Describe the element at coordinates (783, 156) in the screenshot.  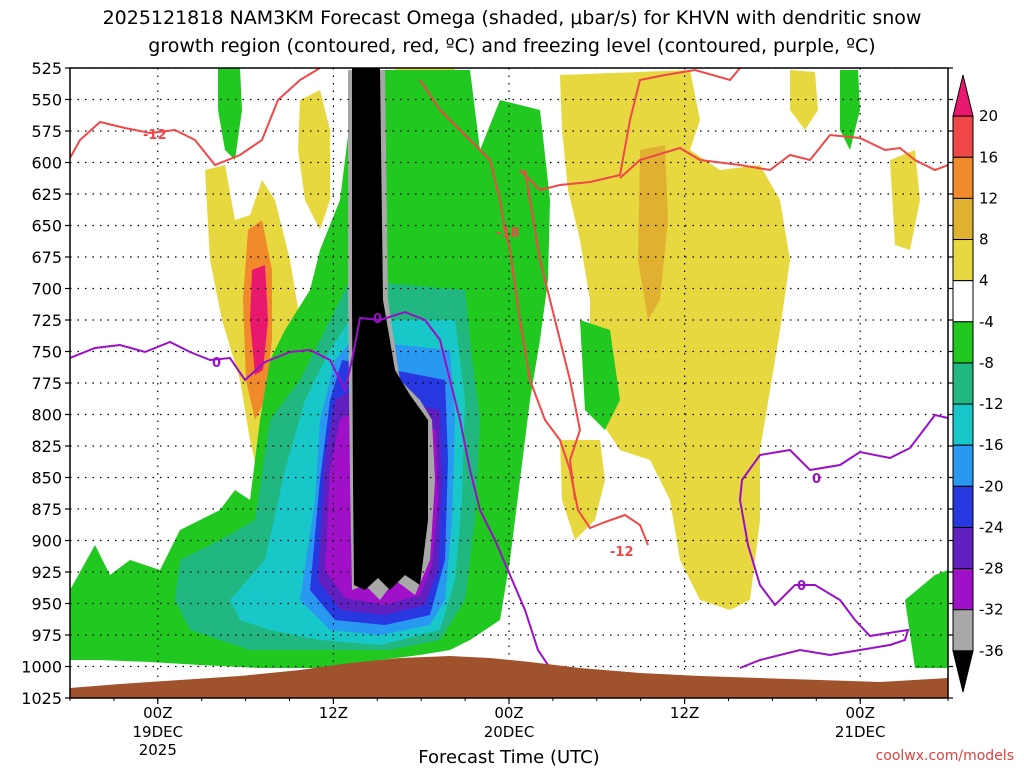
I see `dgz-contour-right` at that location.